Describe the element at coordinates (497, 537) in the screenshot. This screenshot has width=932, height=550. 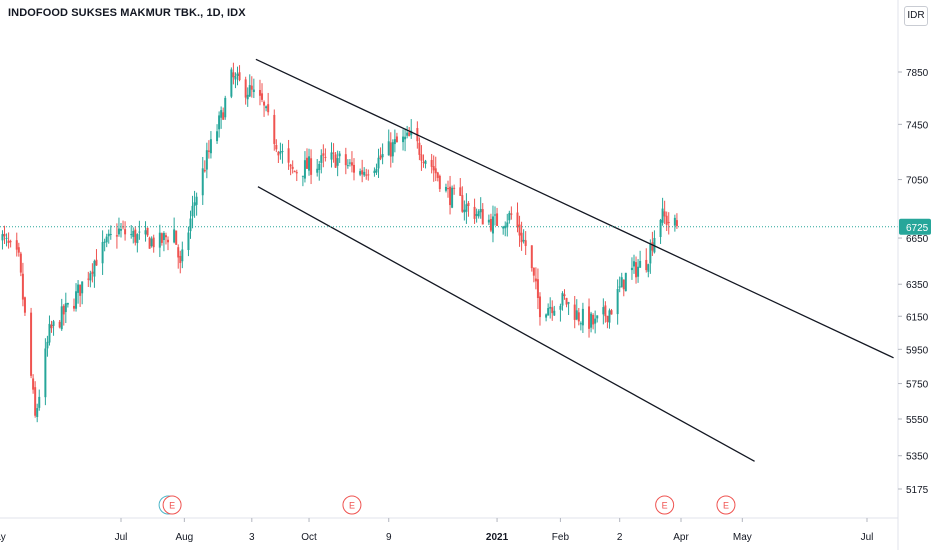
I see `time-tick-label: 2021` at that location.